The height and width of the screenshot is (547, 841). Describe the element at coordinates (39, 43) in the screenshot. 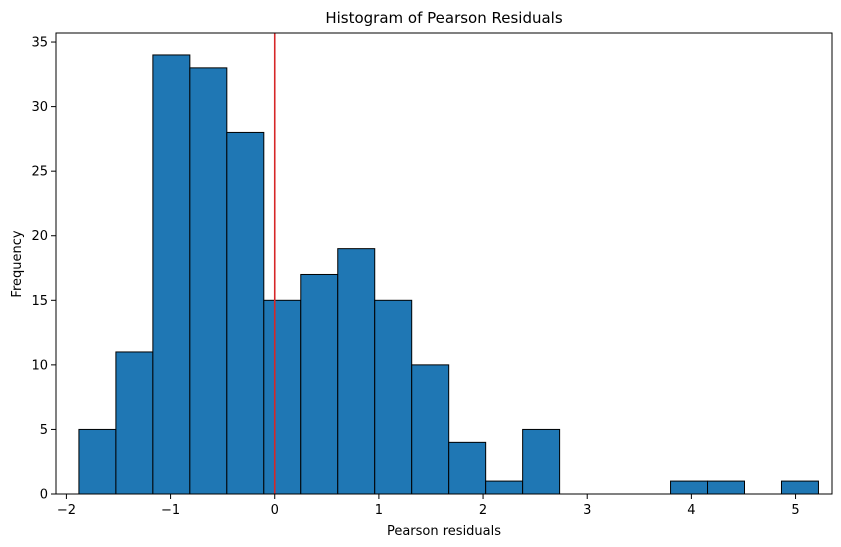

I see `y-tick-label: 35` at that location.